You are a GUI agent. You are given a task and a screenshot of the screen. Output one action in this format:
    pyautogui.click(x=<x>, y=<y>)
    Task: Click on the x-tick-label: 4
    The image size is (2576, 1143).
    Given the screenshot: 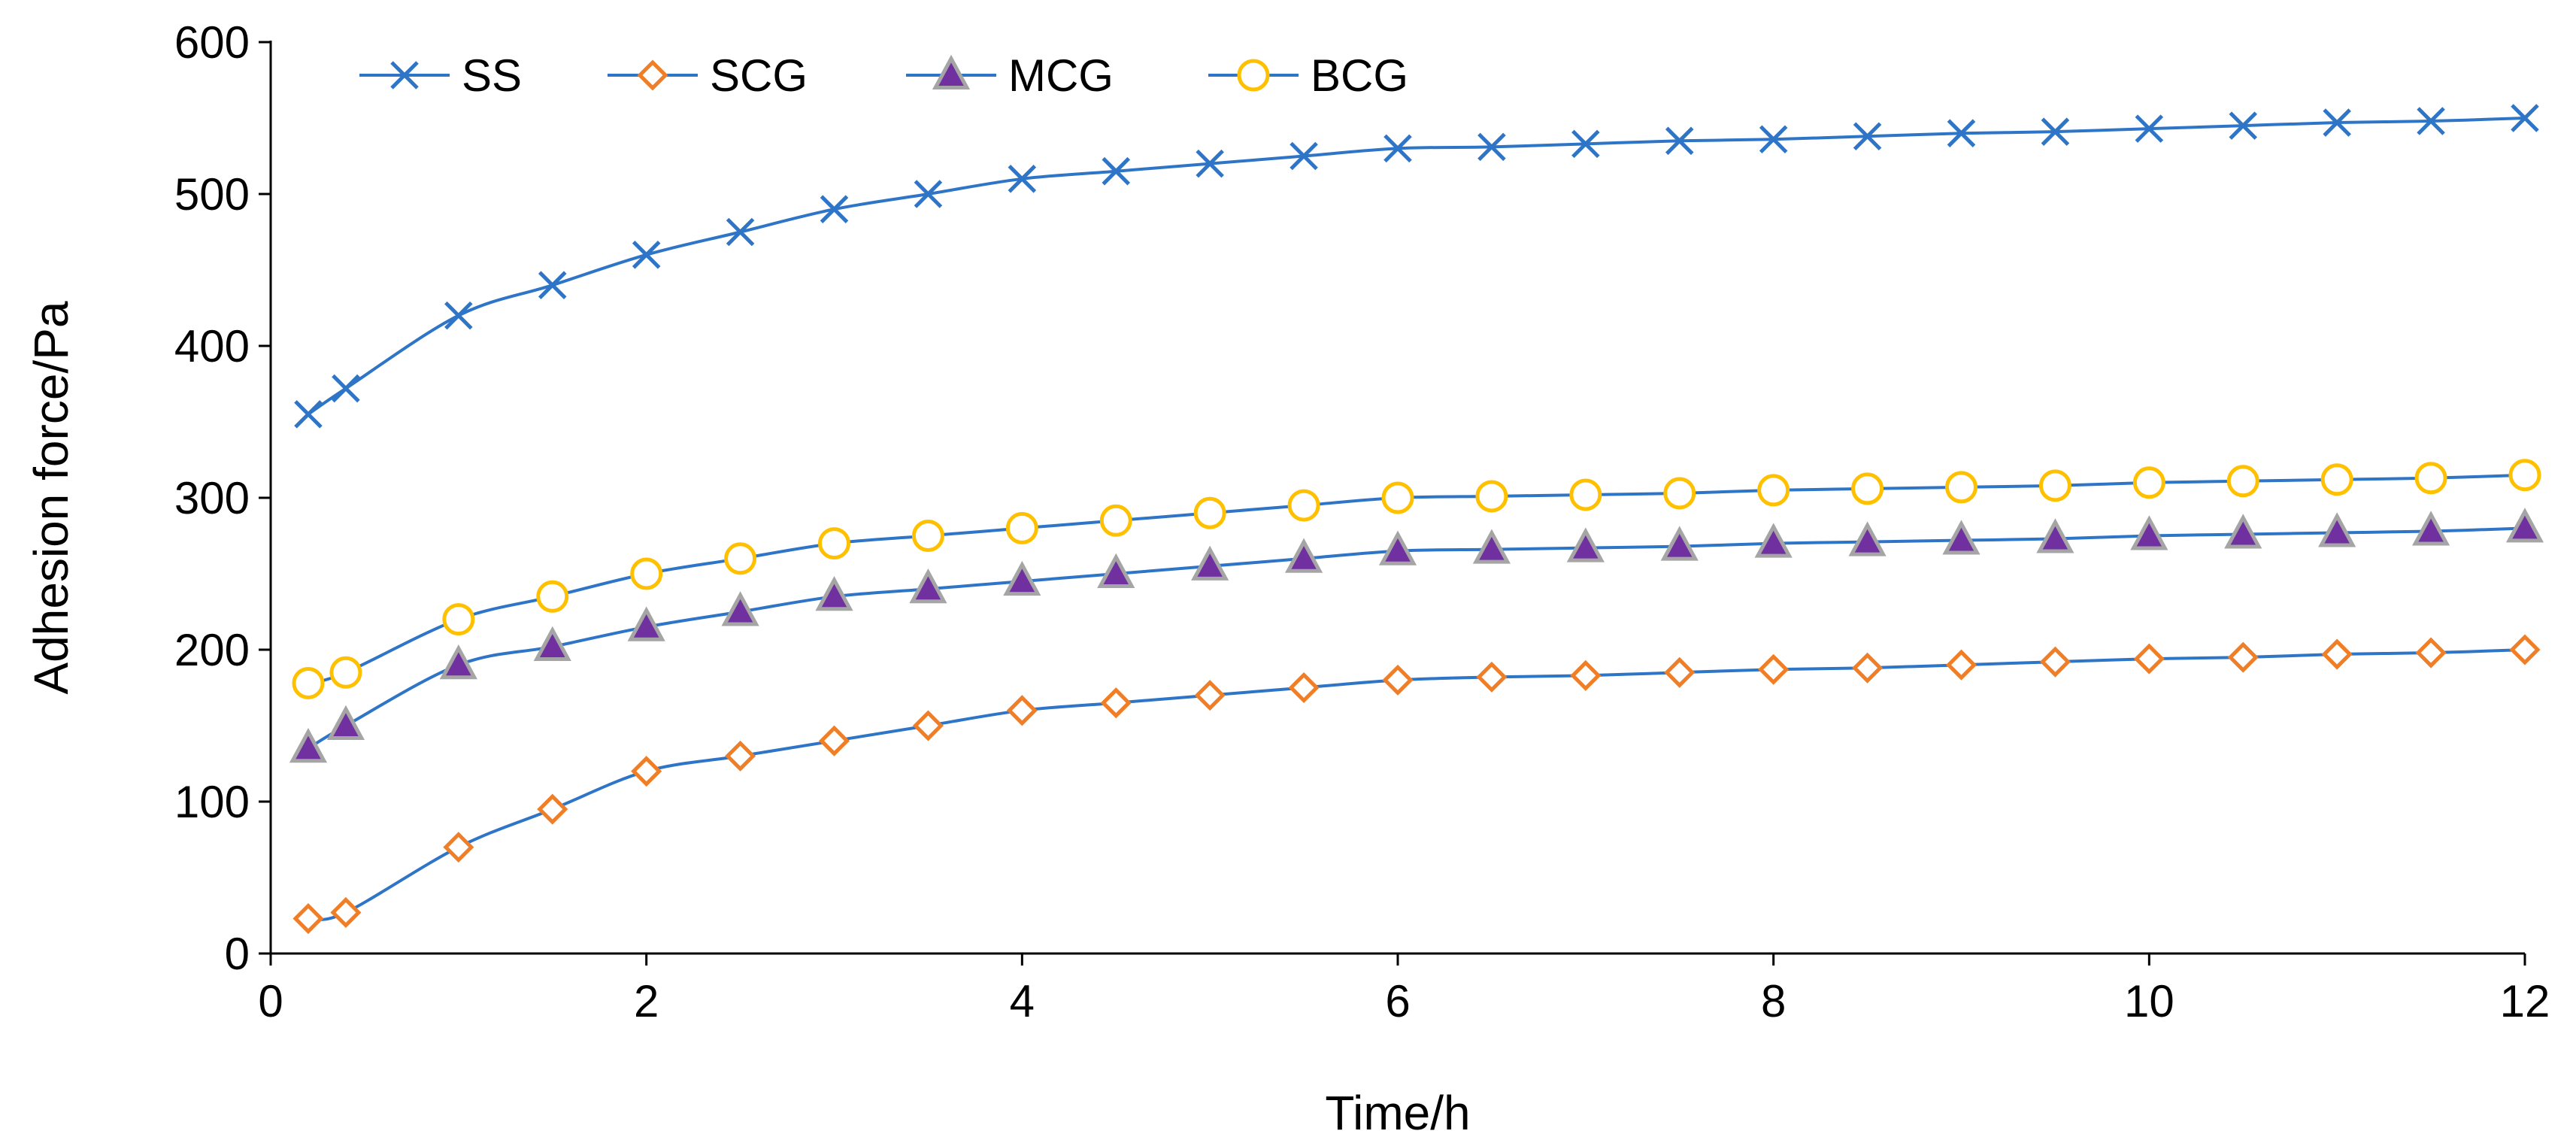 What is the action you would take?
    pyautogui.click(x=1022, y=1001)
    